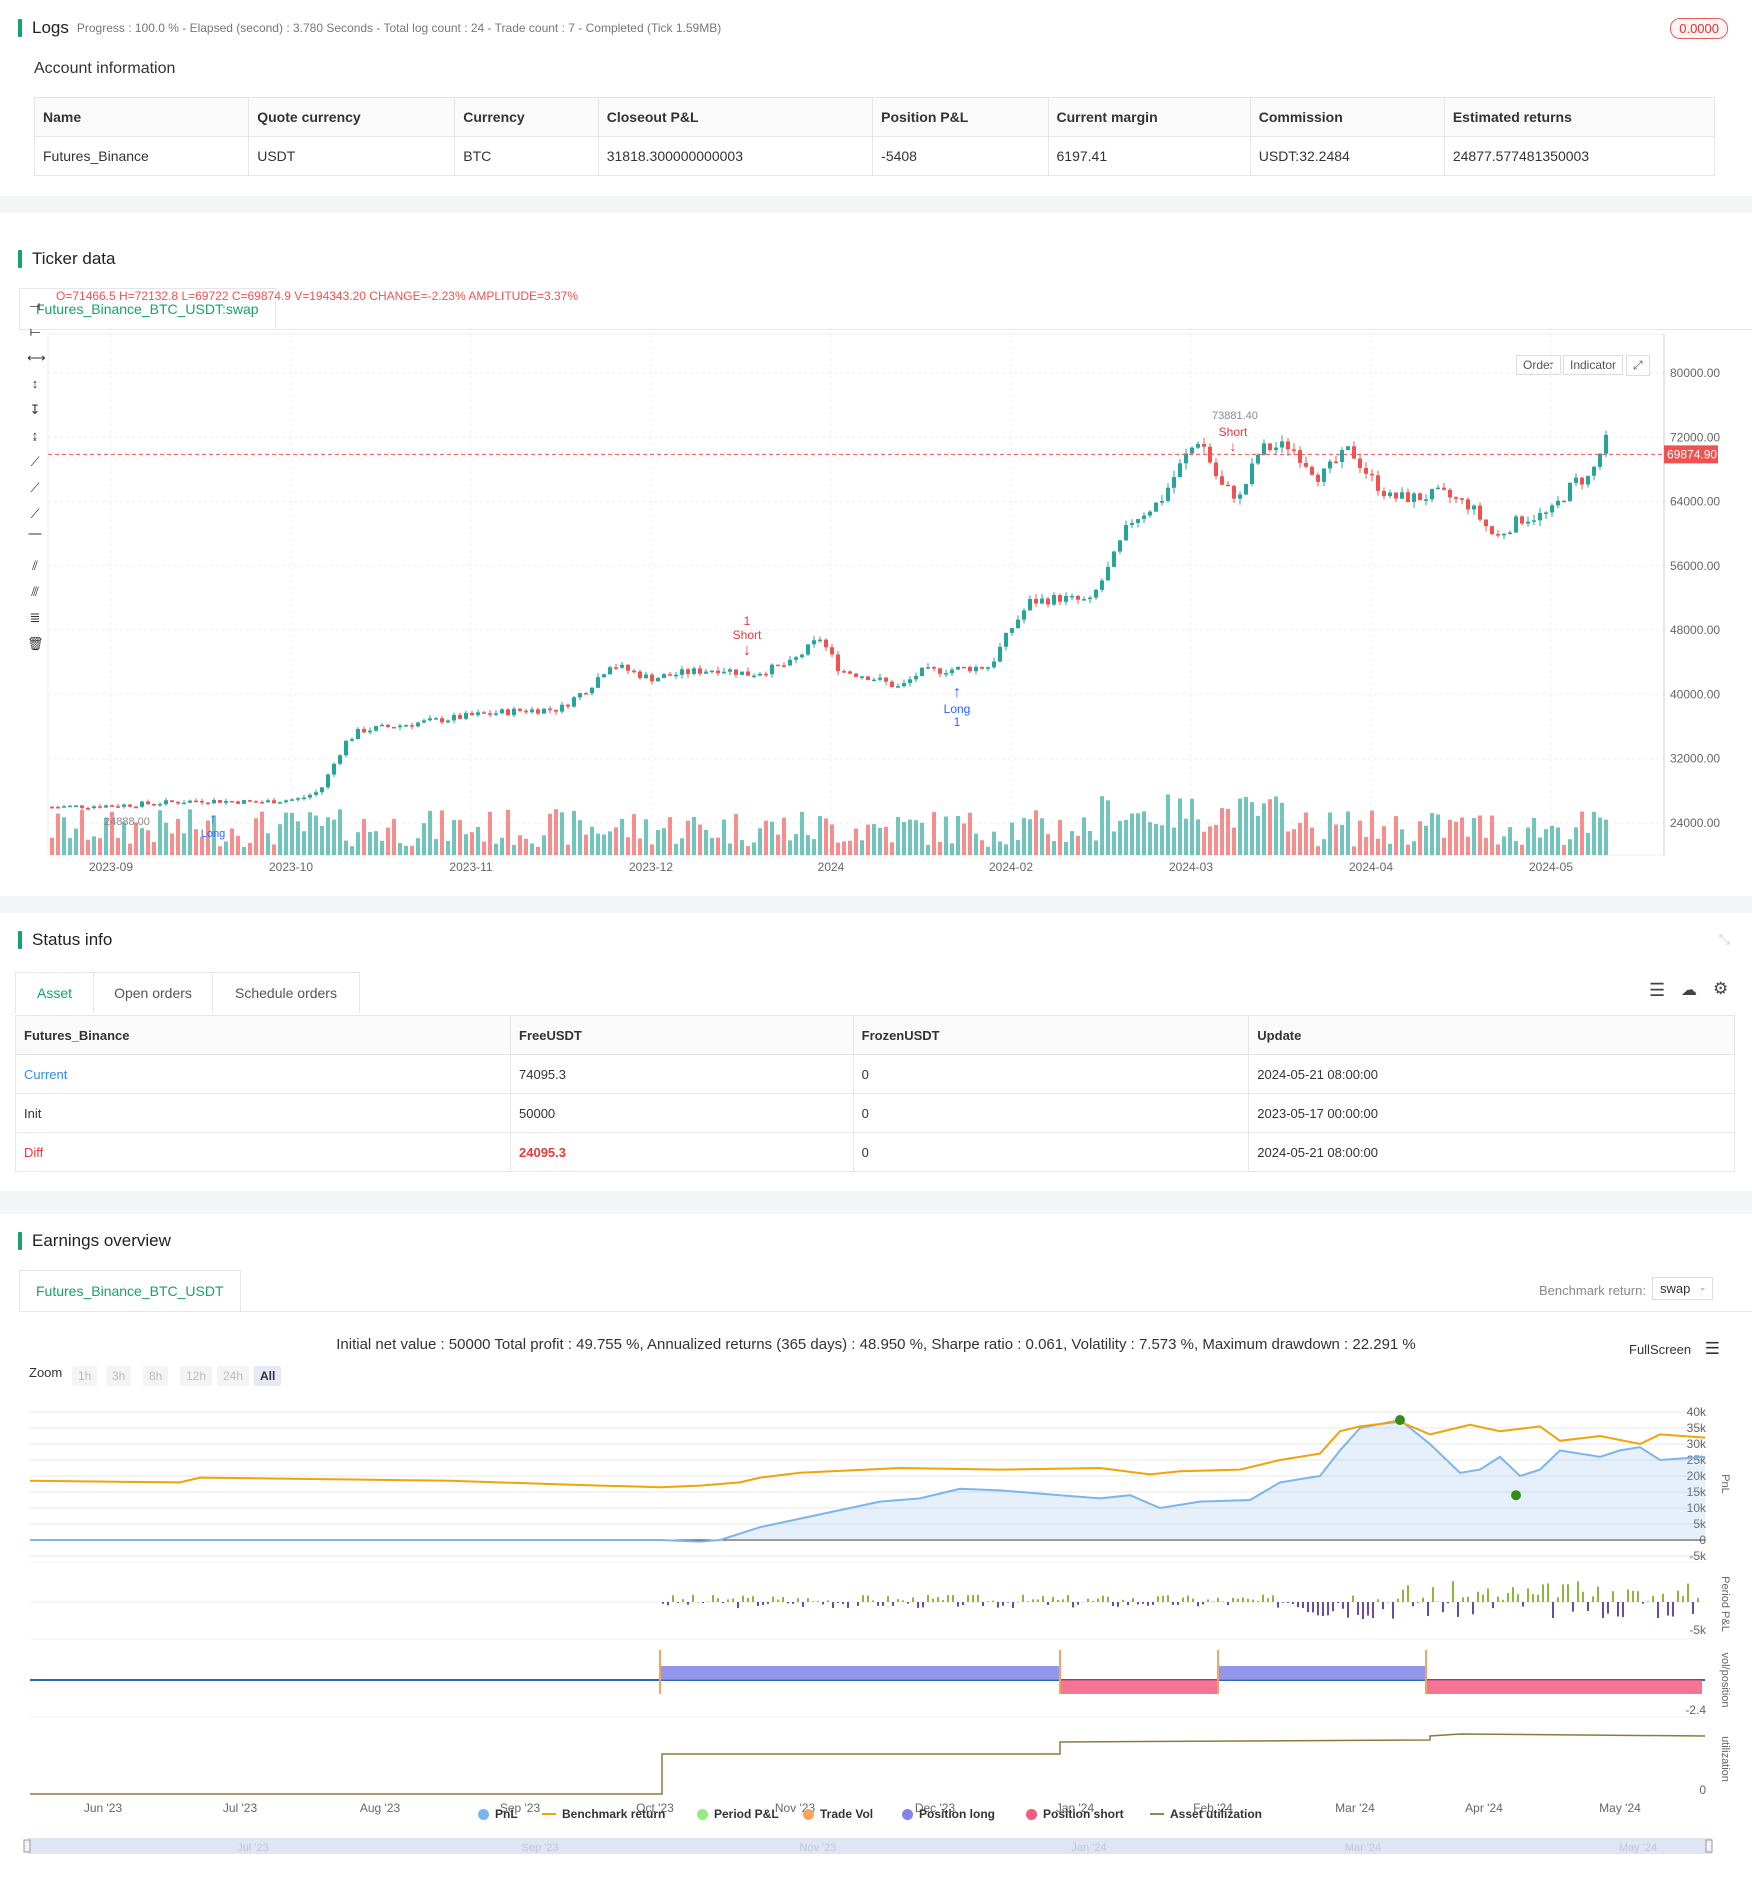 The height and width of the screenshot is (1889, 1752). I want to click on legend-item: Asset utilization, so click(1206, 1814).